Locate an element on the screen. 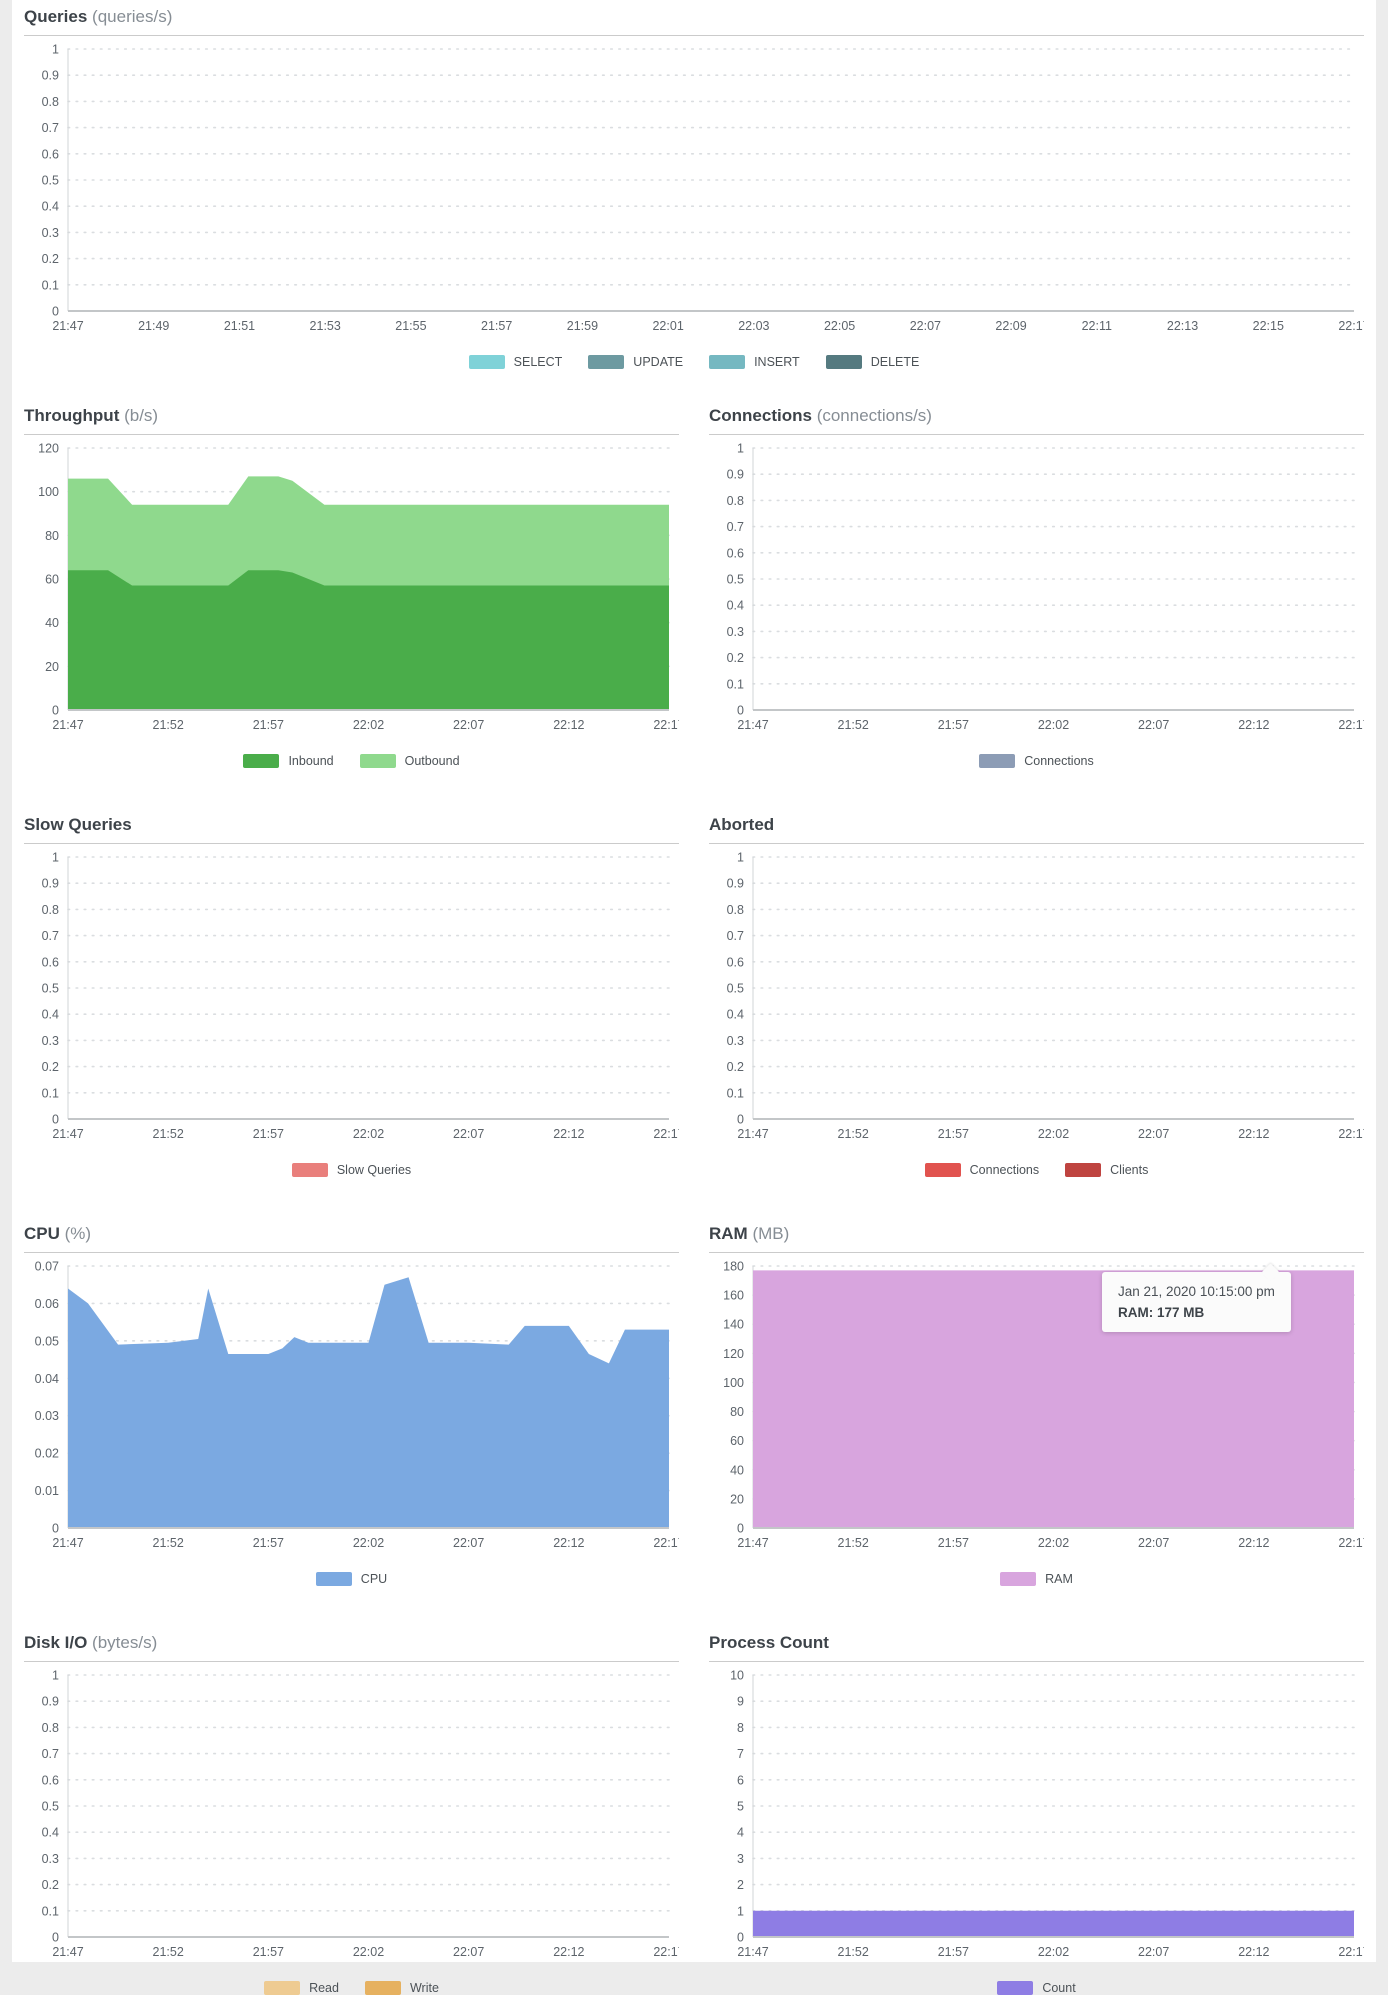  legend-item-read: Read is located at coordinates (301, 1987).